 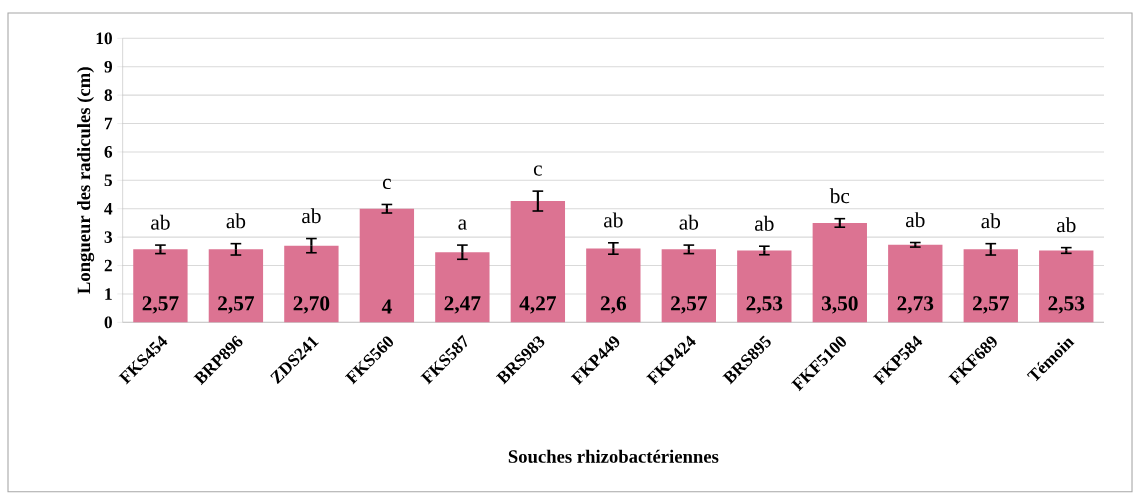 What do you see at coordinates (537, 305) in the screenshot?
I see `data-label: 4,27` at bounding box center [537, 305].